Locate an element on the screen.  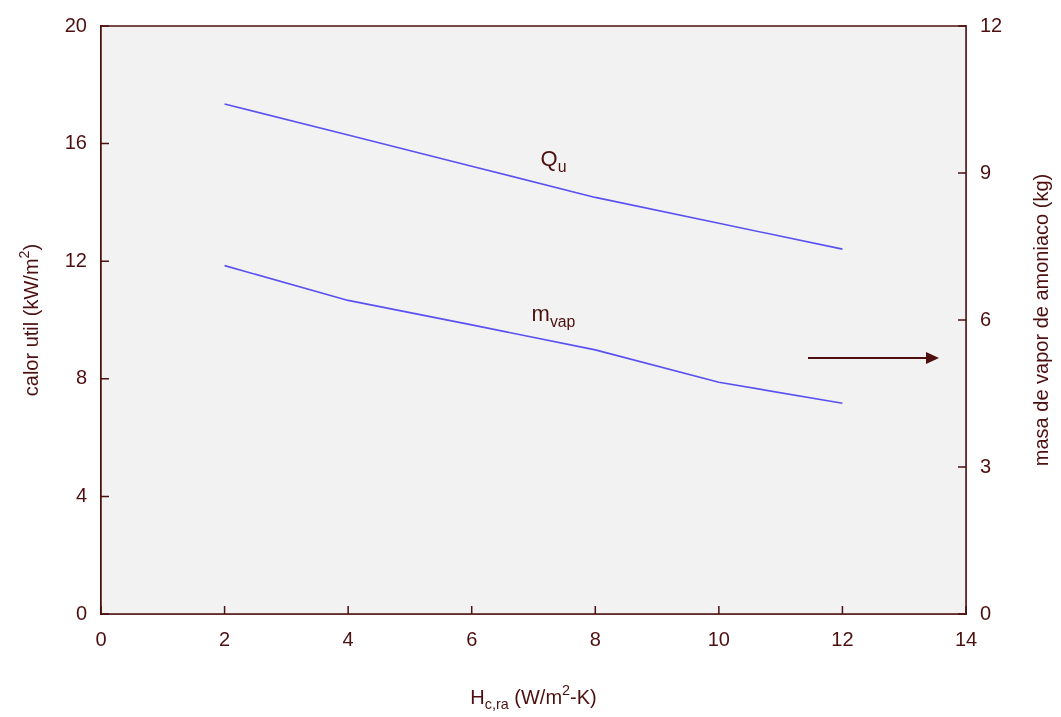
y2-tick-label: 3 is located at coordinates (986, 465).